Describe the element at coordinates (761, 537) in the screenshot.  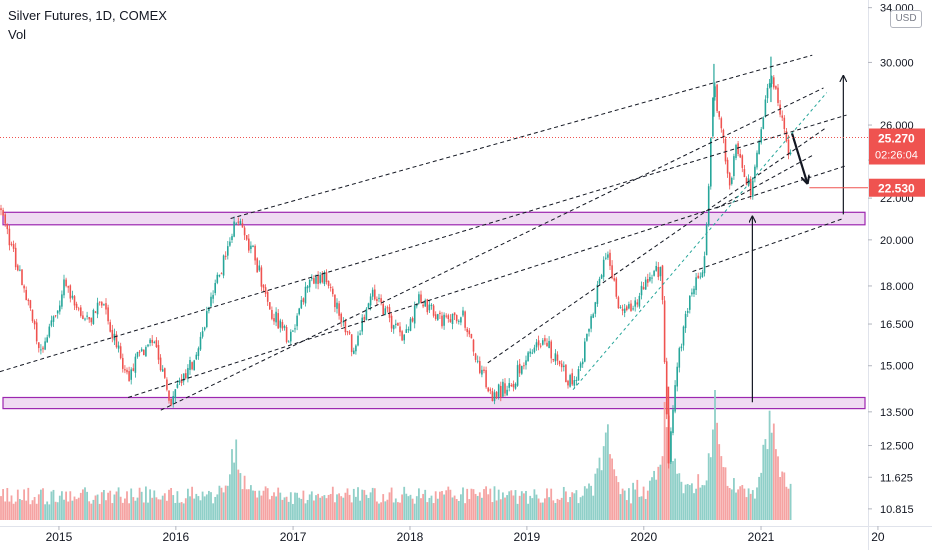
I see `time-axis-label: 2021` at that location.